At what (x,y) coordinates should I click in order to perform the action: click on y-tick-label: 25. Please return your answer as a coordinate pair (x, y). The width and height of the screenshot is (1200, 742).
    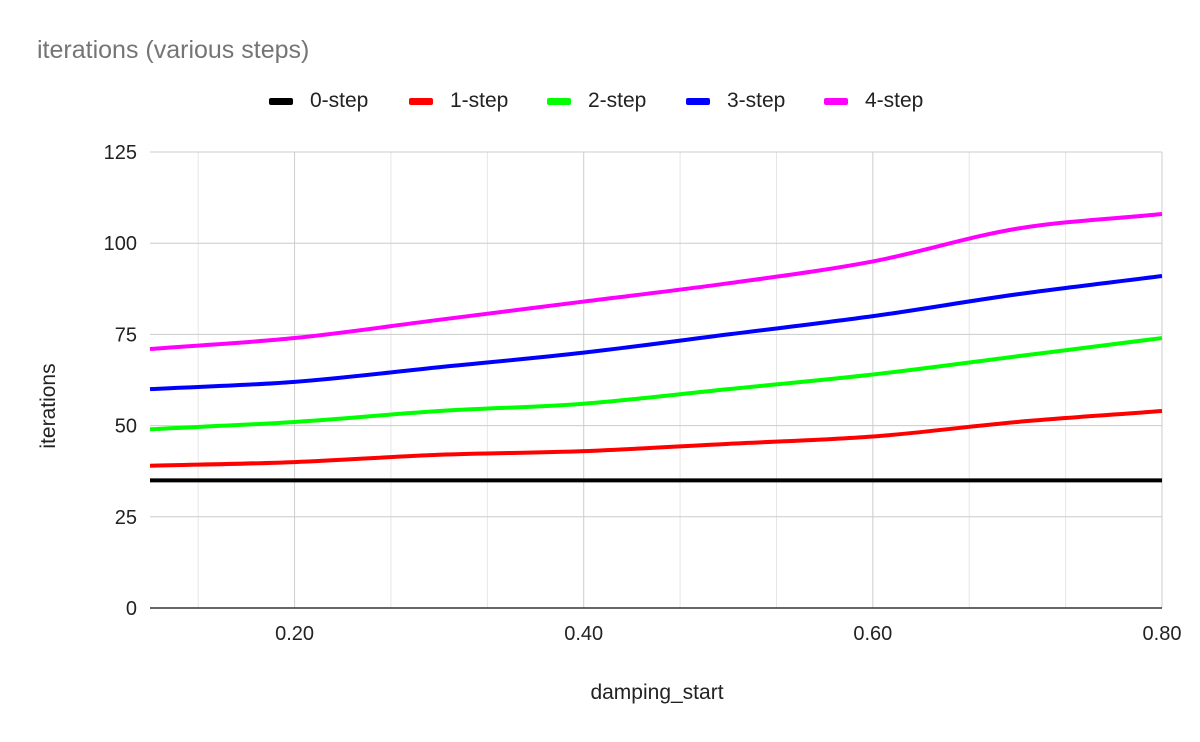
    Looking at the image, I should click on (126, 518).